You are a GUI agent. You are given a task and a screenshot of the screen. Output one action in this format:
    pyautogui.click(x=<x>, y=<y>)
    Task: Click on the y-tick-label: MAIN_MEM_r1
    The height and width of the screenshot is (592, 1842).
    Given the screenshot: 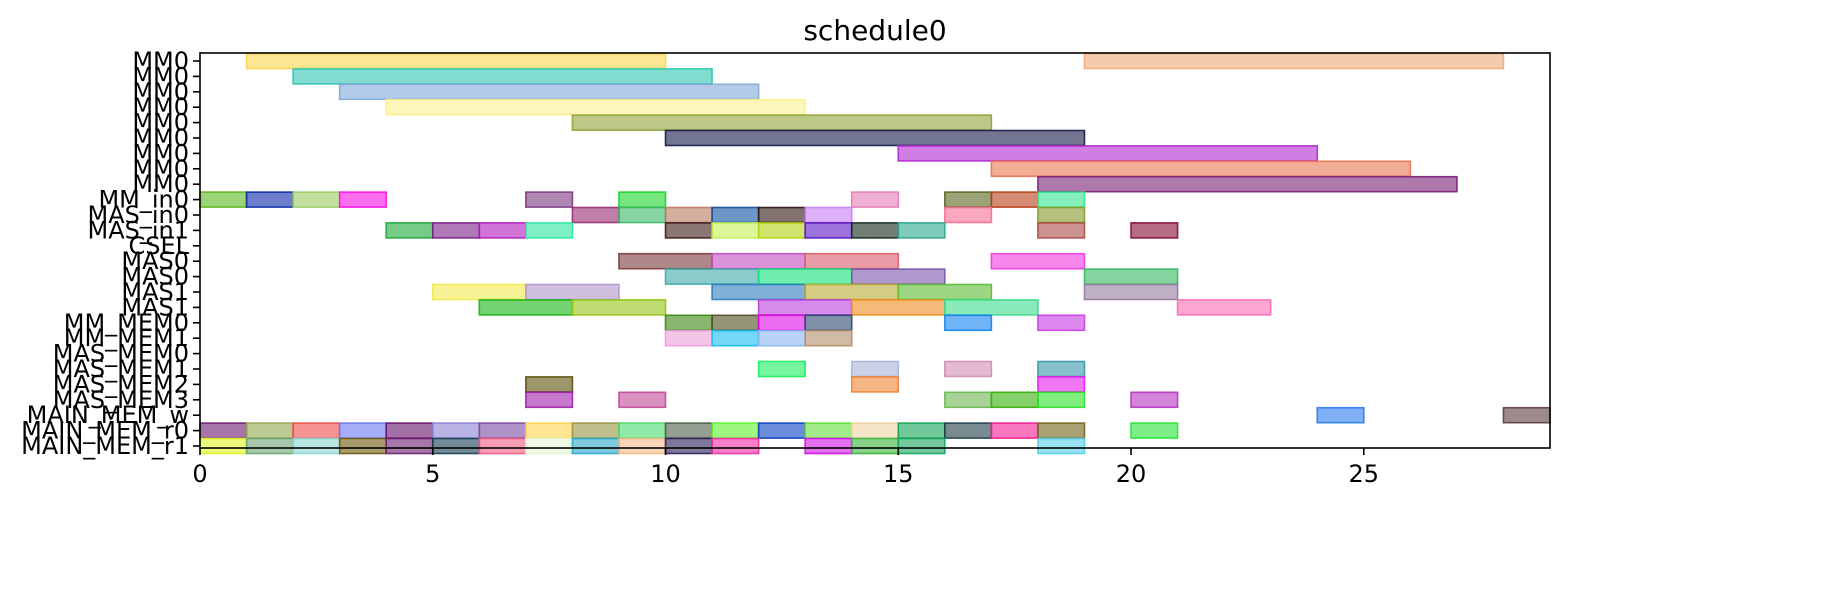 What is the action you would take?
    pyautogui.click(x=105, y=446)
    